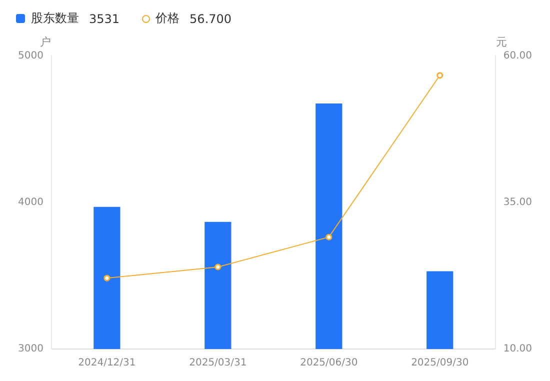 This screenshot has height=381, width=550. What do you see at coordinates (211, 19) in the screenshot?
I see `text: 56.700` at bounding box center [211, 19].